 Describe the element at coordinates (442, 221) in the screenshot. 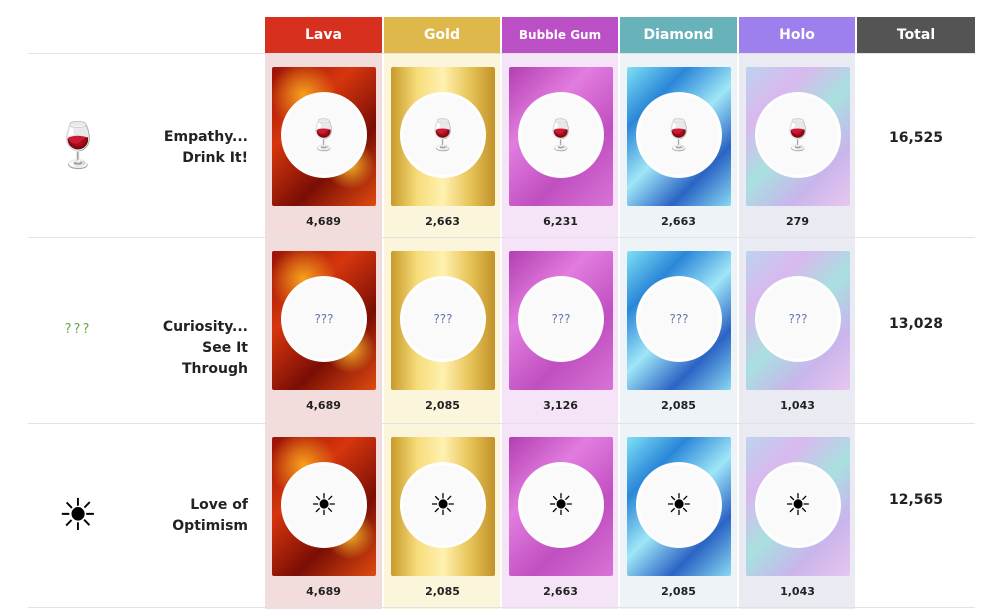

I see `count-gold: 2,663` at that location.